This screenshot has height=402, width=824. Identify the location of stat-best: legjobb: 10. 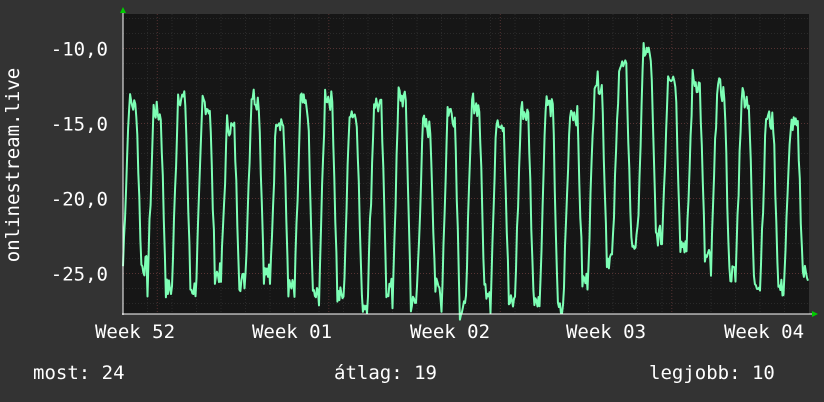
(712, 373).